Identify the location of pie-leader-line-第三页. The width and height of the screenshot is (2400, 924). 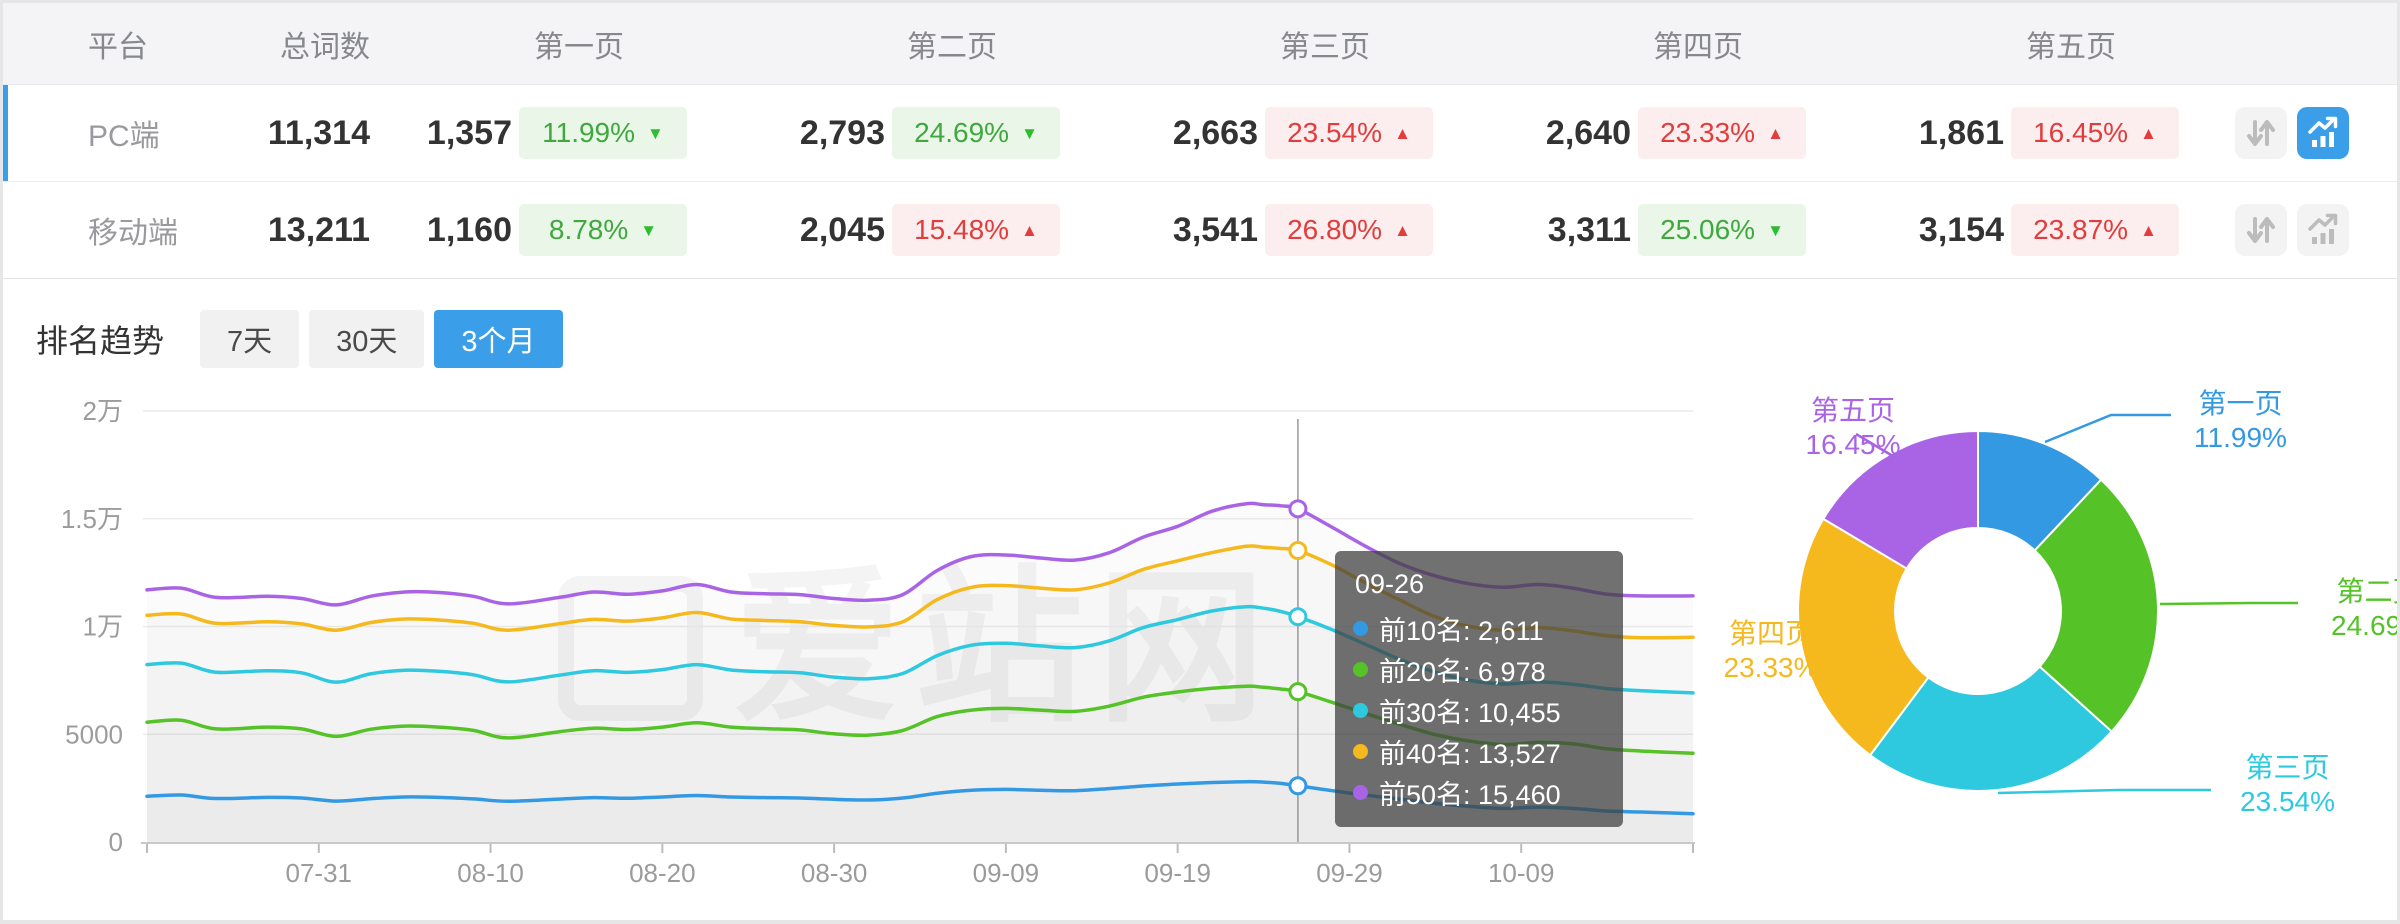
(2104, 791).